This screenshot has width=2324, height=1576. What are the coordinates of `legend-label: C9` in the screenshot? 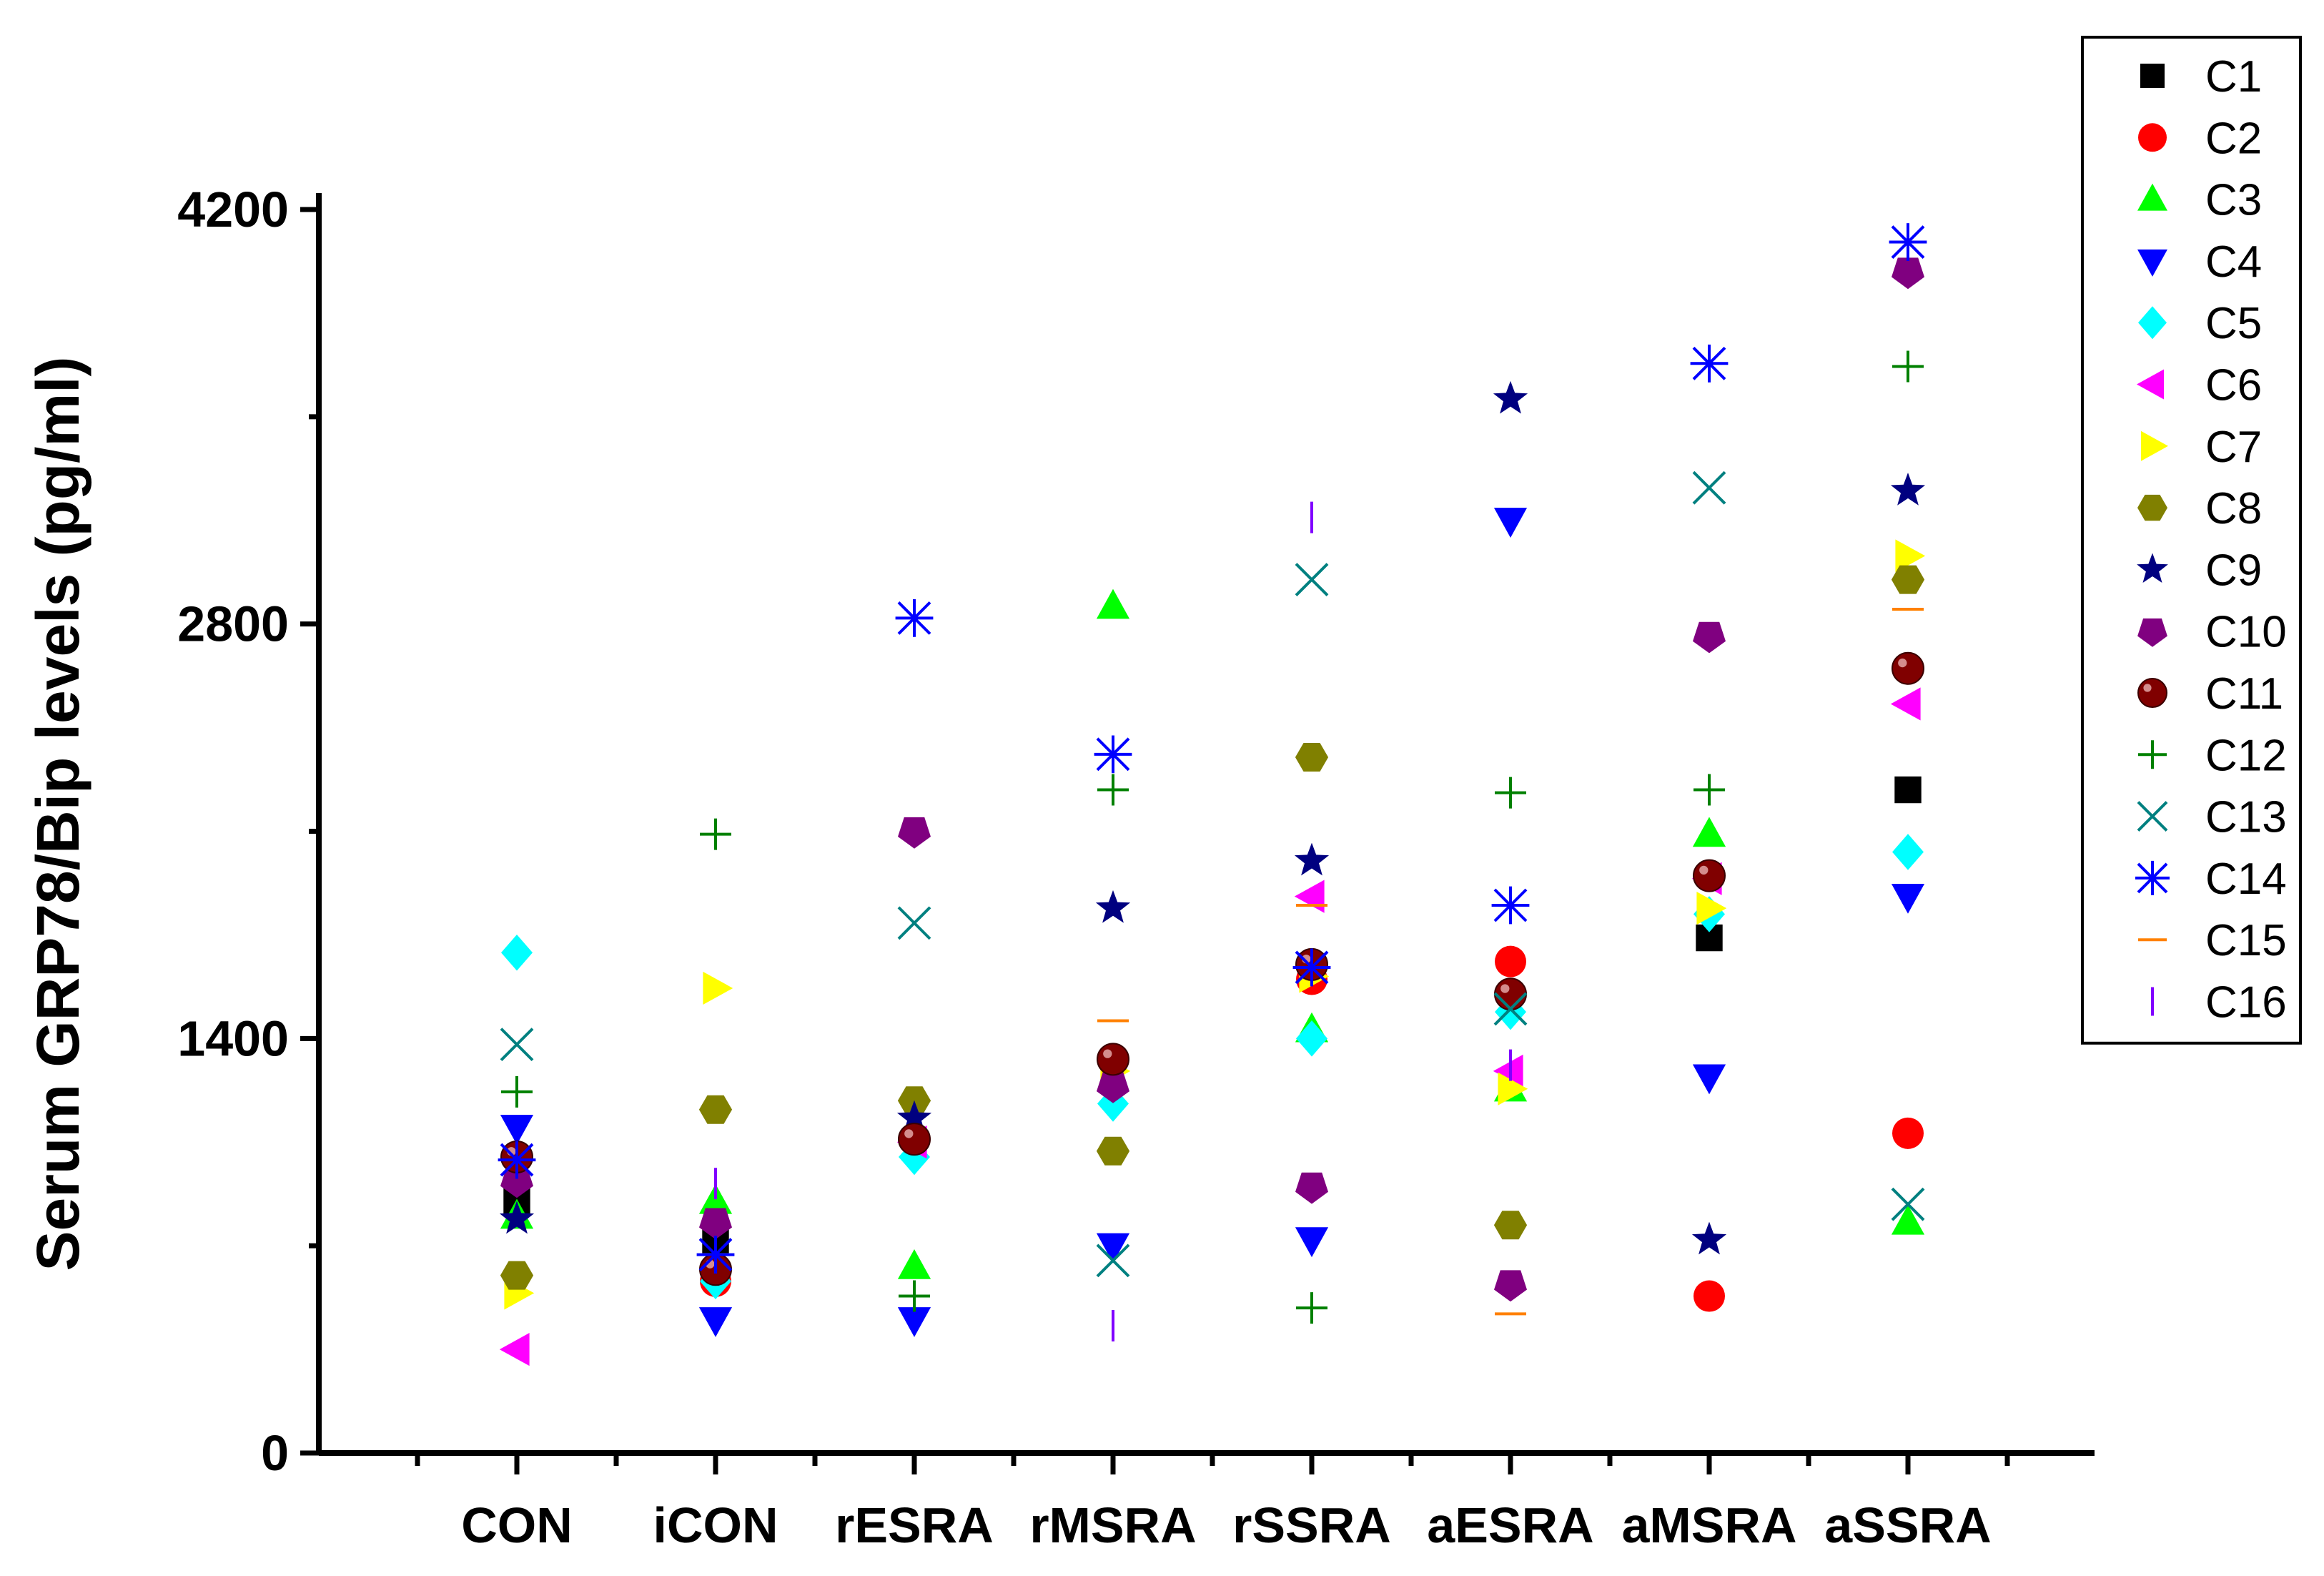 It's located at (2233, 570).